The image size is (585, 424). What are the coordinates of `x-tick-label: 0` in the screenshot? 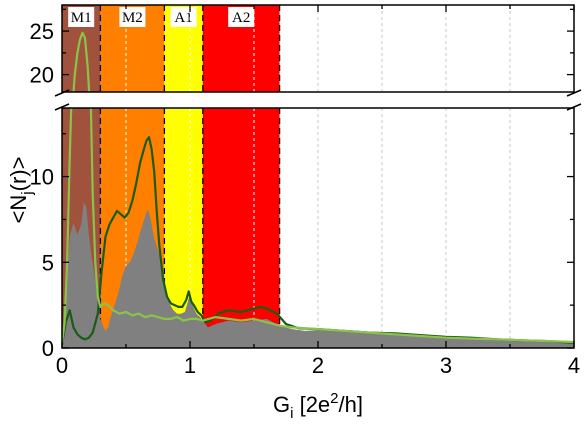 It's located at (62, 365).